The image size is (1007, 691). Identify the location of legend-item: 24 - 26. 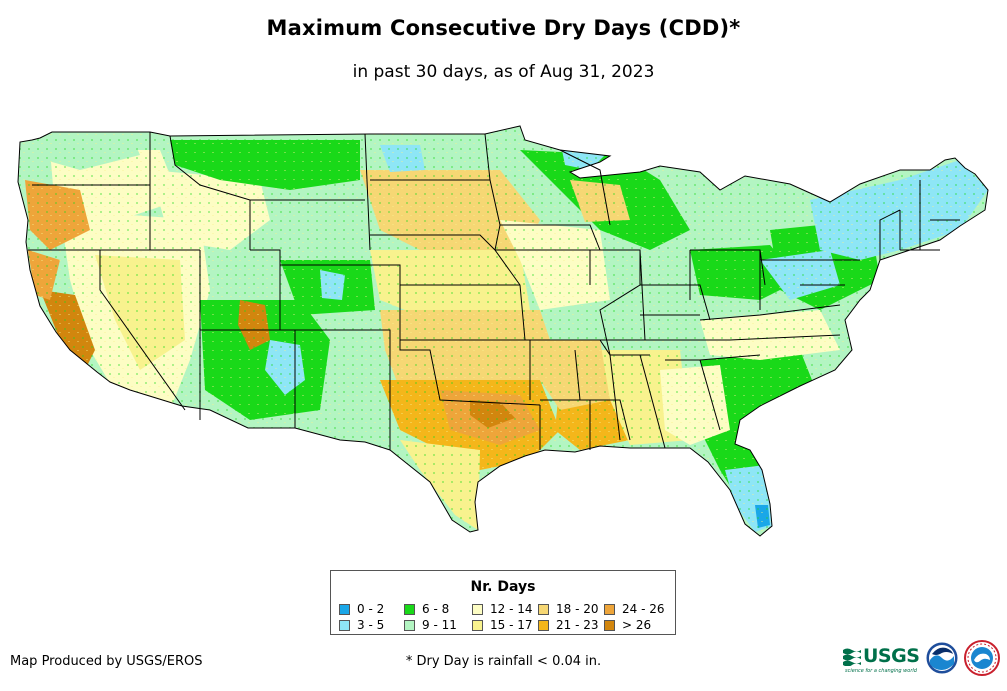
(634, 609).